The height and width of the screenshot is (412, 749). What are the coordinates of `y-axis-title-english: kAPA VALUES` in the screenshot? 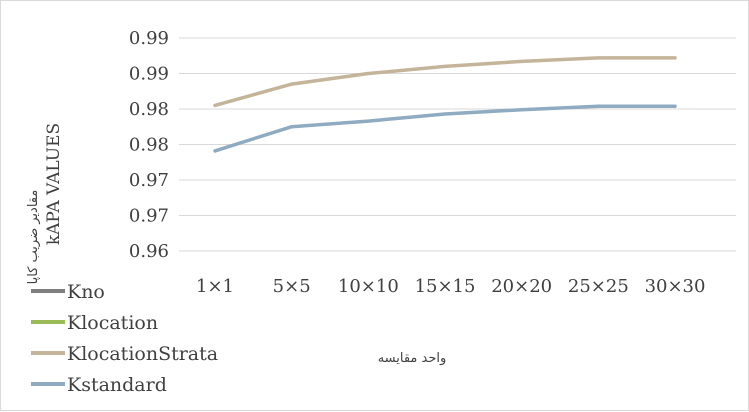 It's located at (54, 184).